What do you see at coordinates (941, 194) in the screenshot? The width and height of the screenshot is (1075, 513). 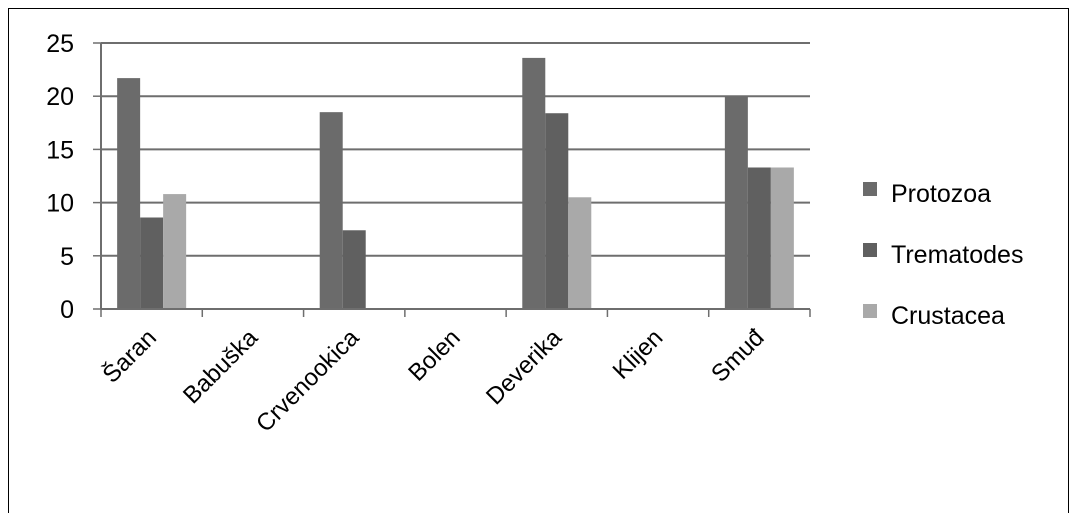 I see `legend-label-protozoa: Protozoa` at bounding box center [941, 194].